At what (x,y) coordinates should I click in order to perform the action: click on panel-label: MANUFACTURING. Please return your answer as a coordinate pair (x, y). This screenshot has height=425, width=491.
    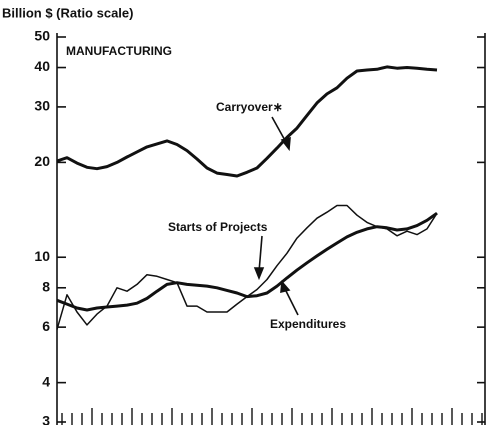
    Looking at the image, I should click on (119, 51).